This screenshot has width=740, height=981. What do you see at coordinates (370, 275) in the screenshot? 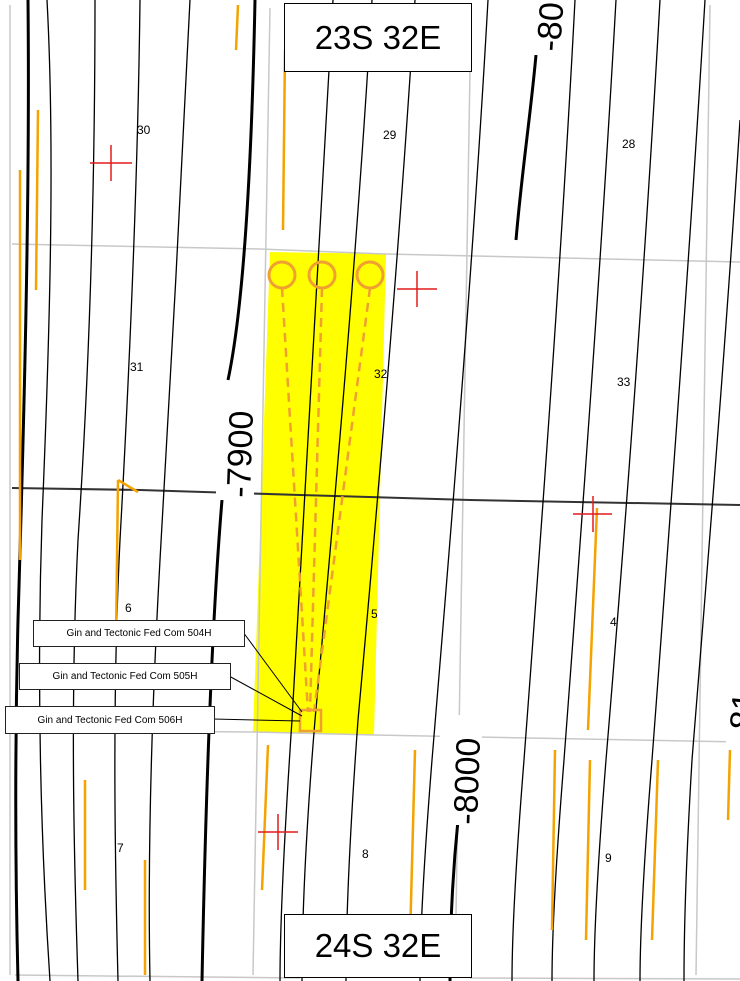
I see `surface-location-506h` at bounding box center [370, 275].